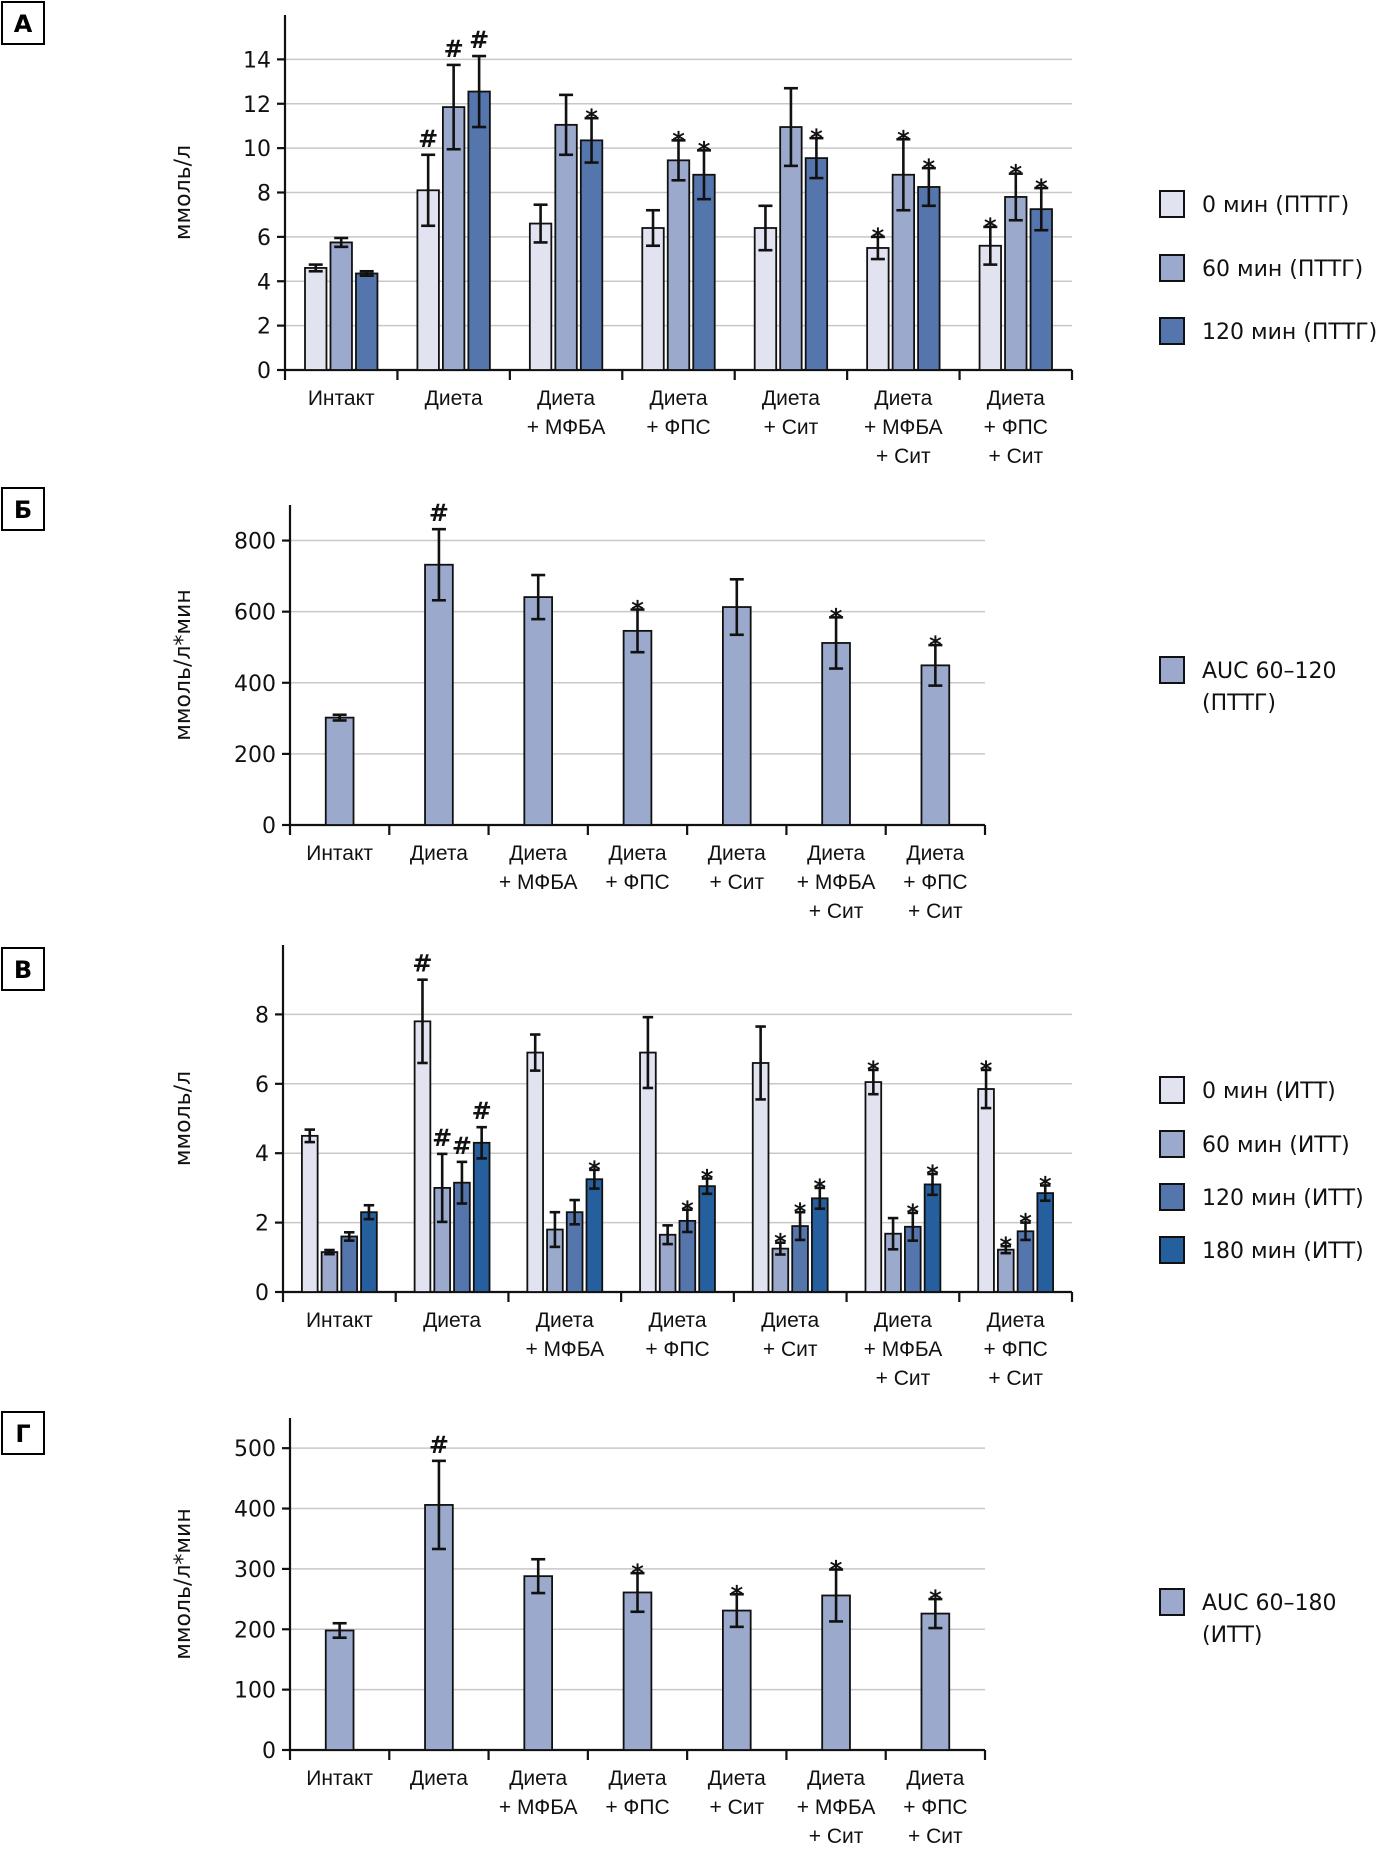 This screenshot has width=1400, height=1862. I want to click on legend-label: AUC 60–120, so click(1269, 671).